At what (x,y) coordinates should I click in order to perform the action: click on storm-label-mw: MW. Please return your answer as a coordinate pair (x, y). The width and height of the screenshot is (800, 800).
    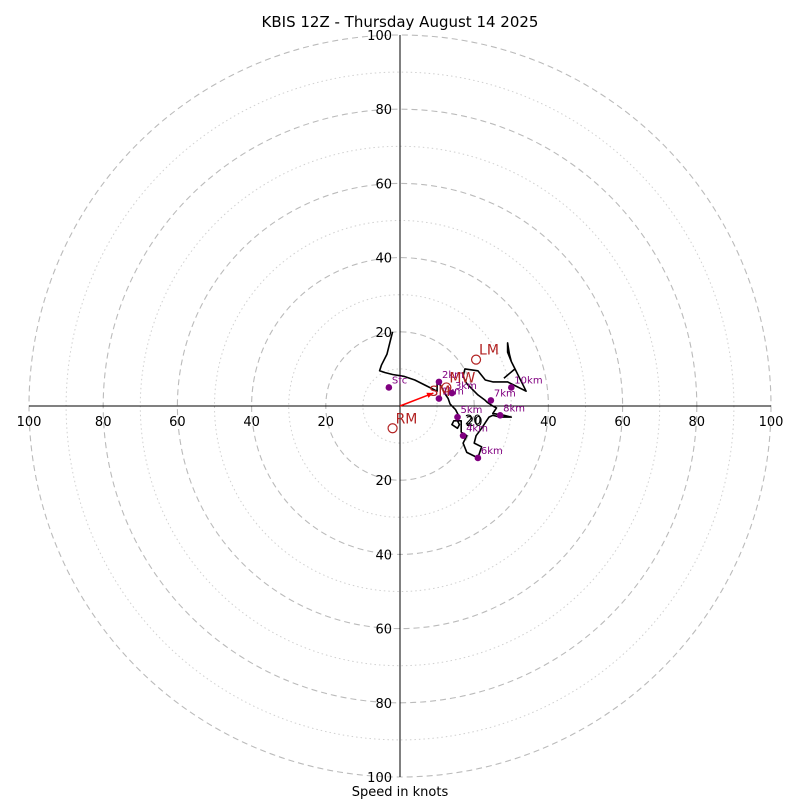
    Looking at the image, I should click on (462, 378).